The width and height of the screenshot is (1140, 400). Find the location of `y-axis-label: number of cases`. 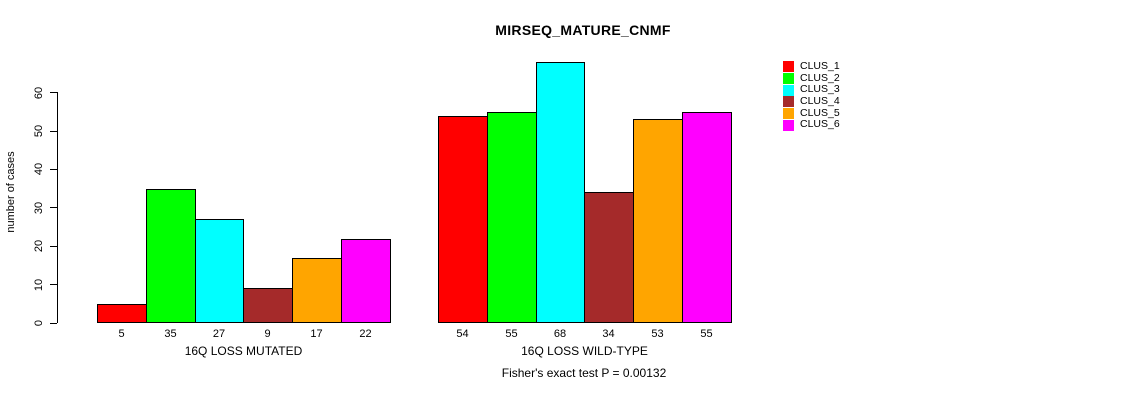

y-axis-label: number of cases is located at coordinates (11, 192).